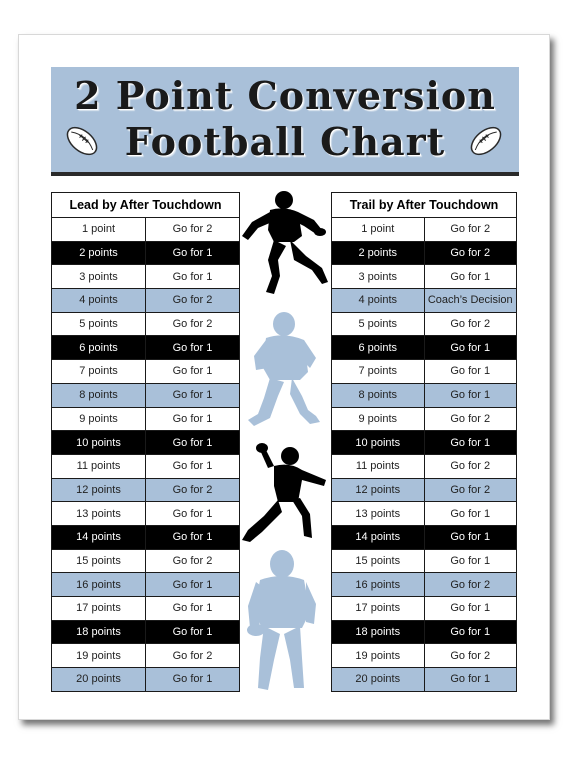 Image resolution: width=570 pixels, height=760 pixels. I want to click on table-row: 11 points Go for 1, so click(145, 466).